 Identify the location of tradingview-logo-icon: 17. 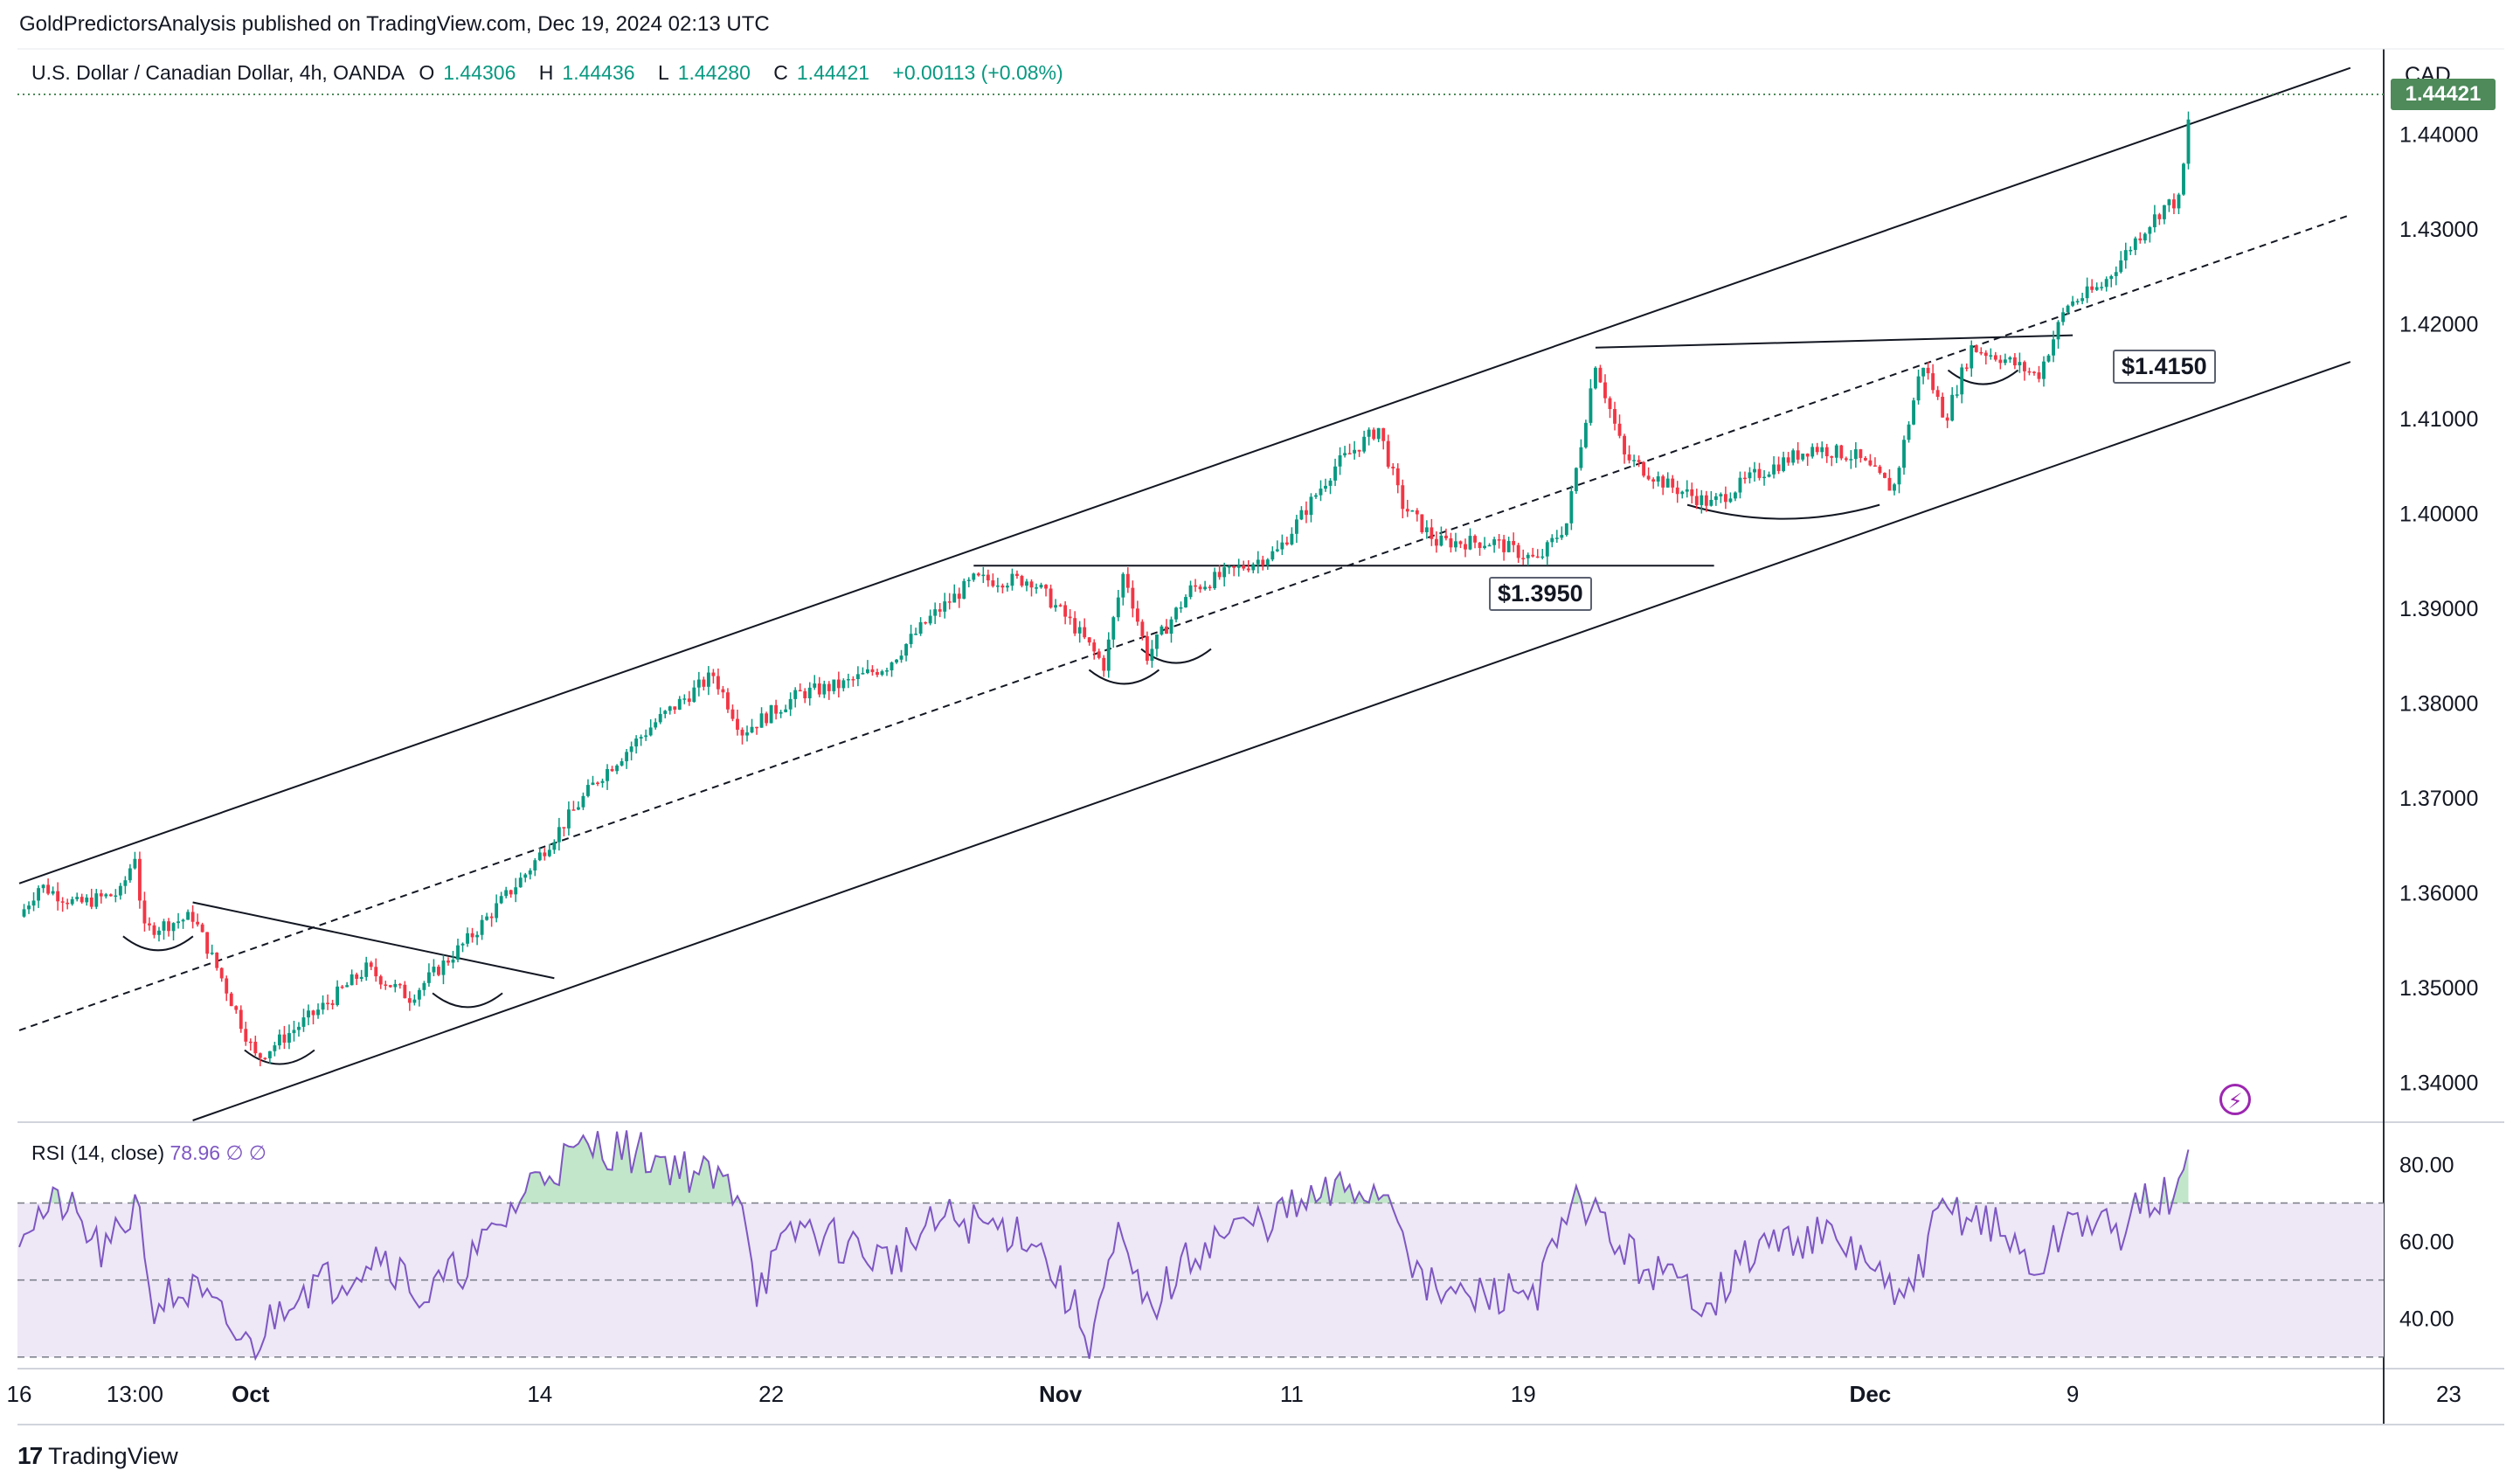
(30, 1455).